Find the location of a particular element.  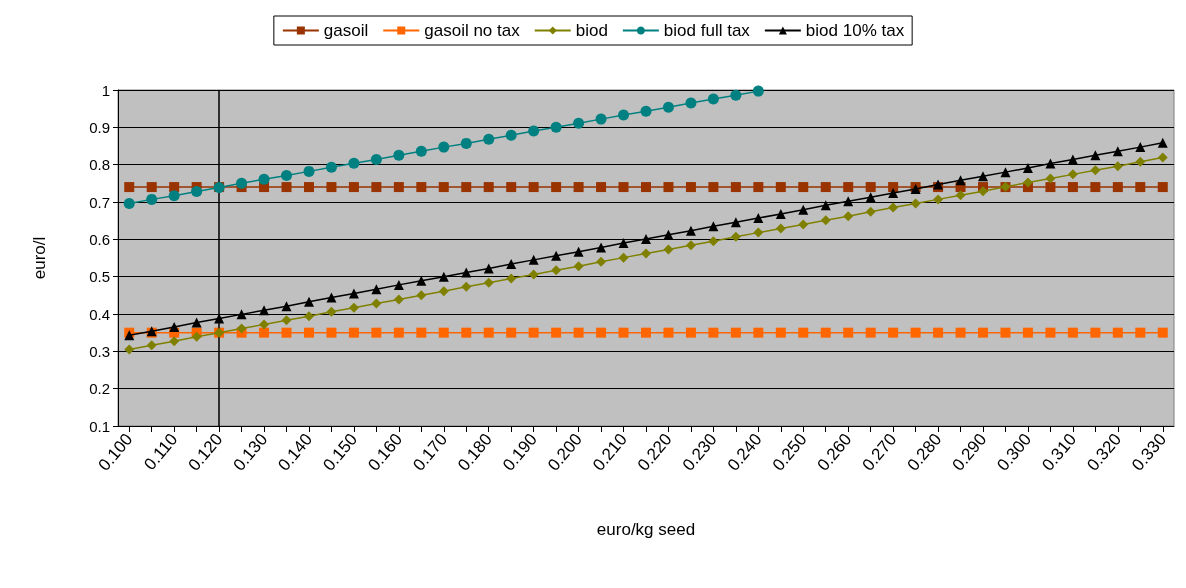

legend-label: gasoil no tax is located at coordinates (472, 30).